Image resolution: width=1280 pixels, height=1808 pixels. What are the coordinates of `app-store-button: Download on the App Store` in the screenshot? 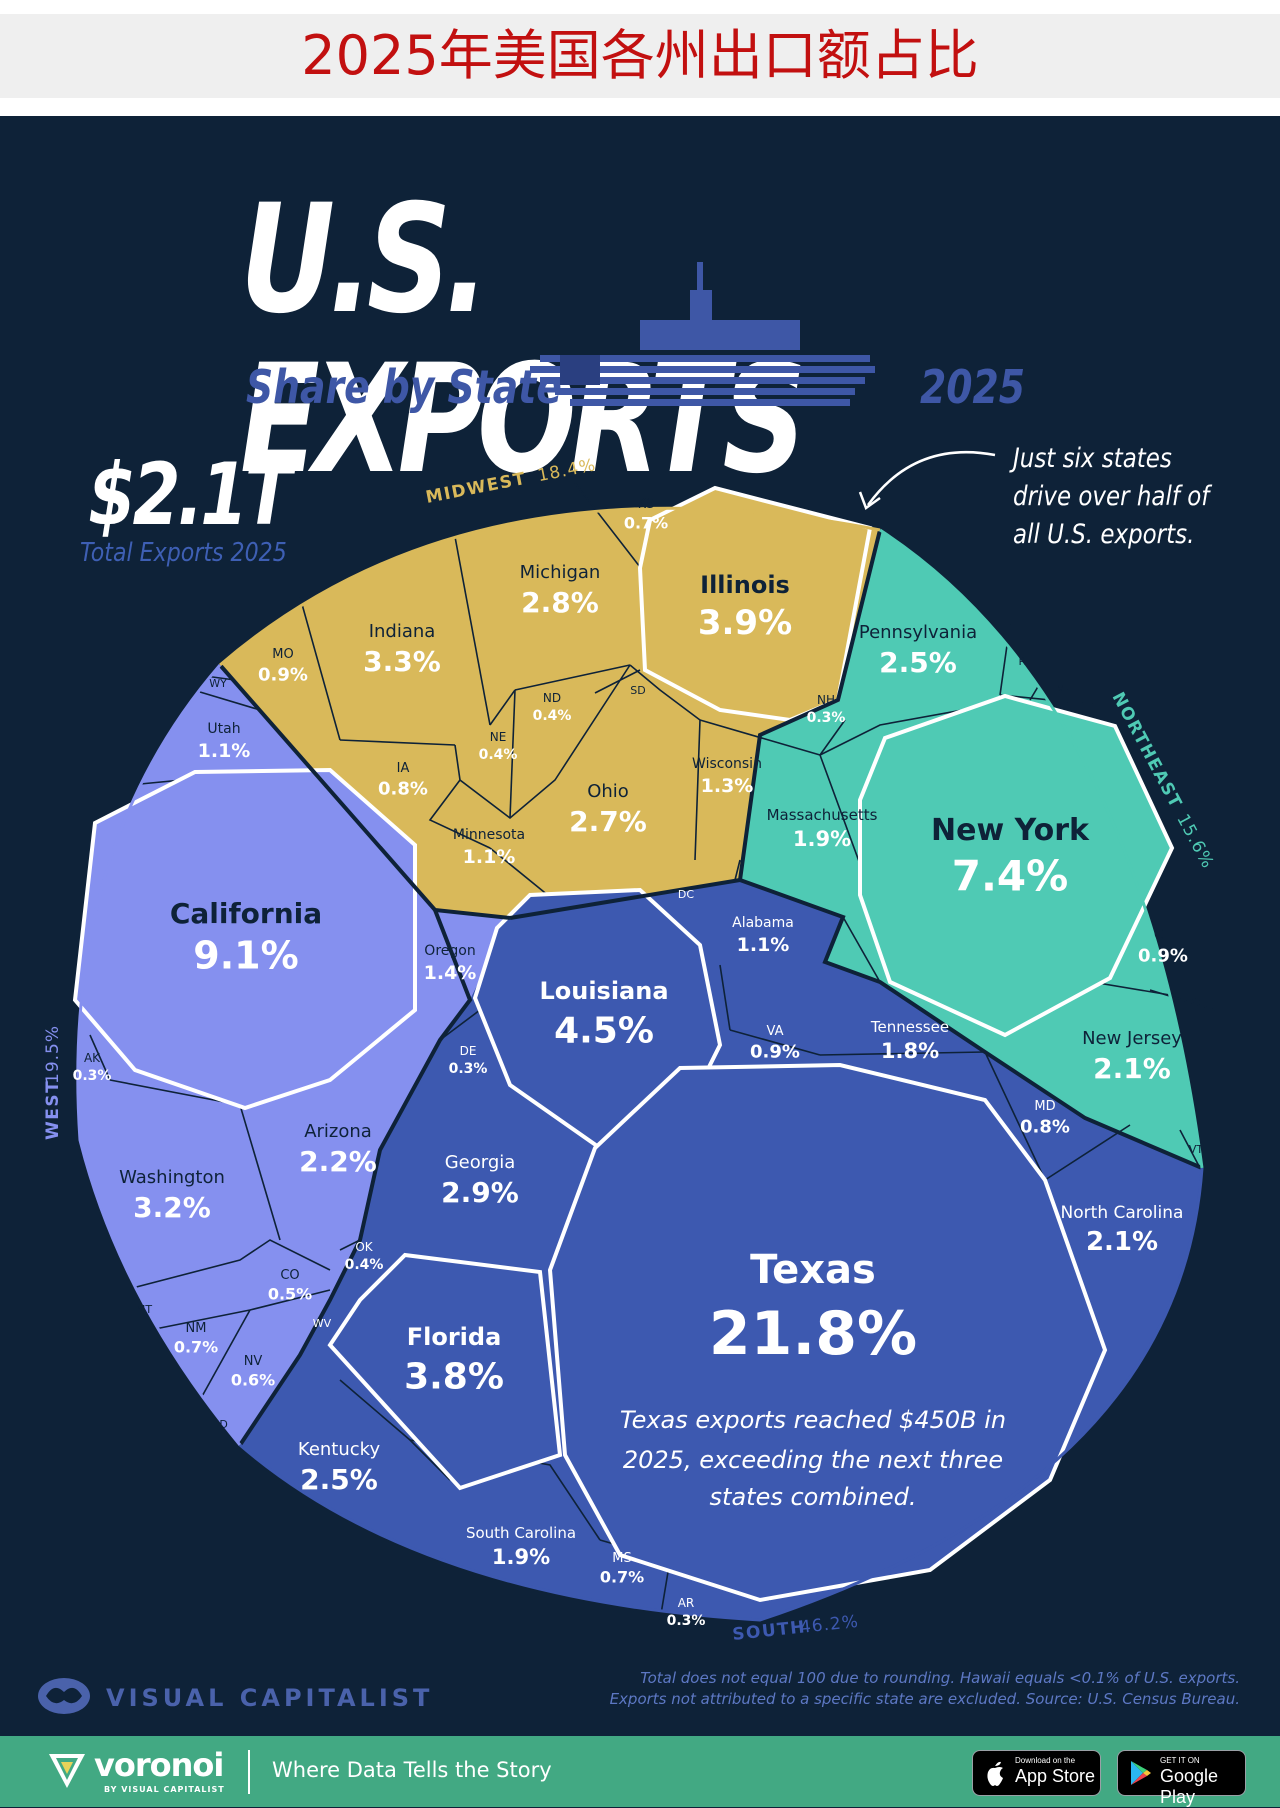 It's located at (1036, 1773).